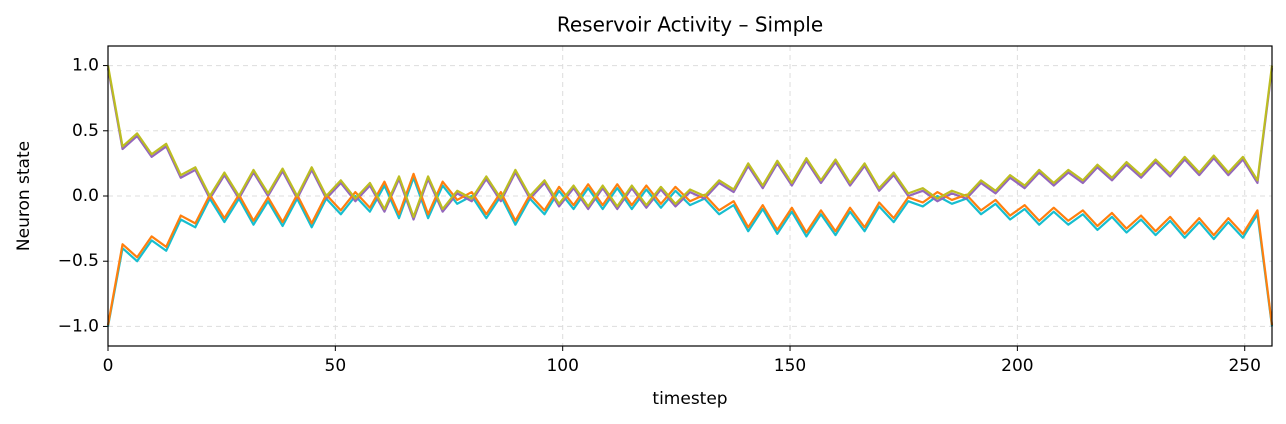  Describe the element at coordinates (690, 25) in the screenshot. I see `chart-title: Reservoir Activity – Simple` at that location.